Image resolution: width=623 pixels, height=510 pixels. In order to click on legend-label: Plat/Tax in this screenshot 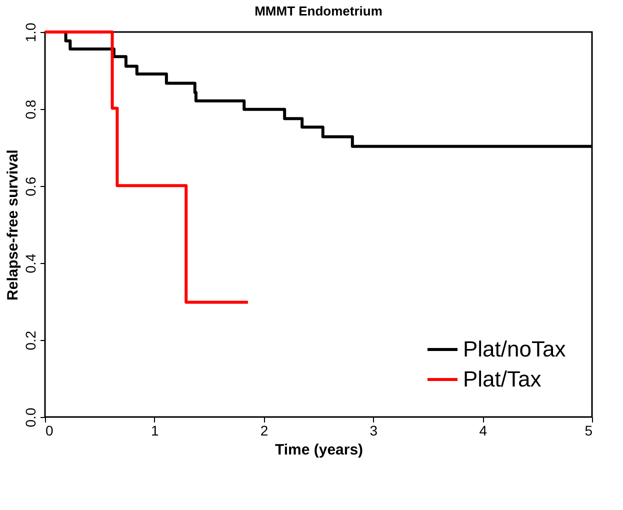, I will do `click(502, 379)`.